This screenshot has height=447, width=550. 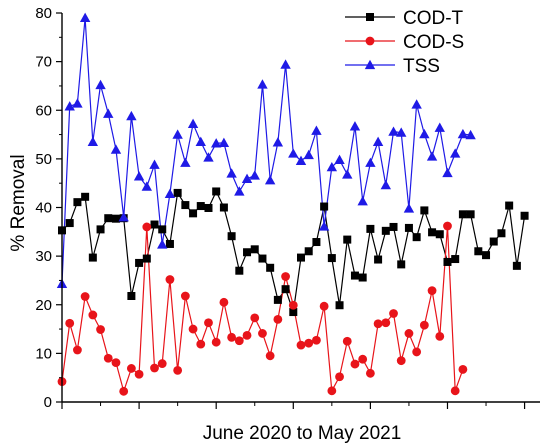 What do you see at coordinates (43, 256) in the screenshot?
I see `y-tick-label: 30` at bounding box center [43, 256].